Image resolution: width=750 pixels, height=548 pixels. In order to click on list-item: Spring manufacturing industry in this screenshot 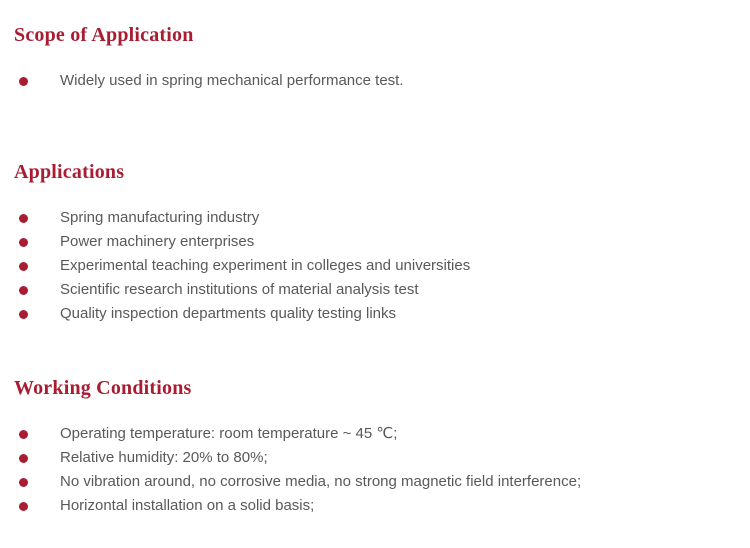, I will do `click(372, 218)`.